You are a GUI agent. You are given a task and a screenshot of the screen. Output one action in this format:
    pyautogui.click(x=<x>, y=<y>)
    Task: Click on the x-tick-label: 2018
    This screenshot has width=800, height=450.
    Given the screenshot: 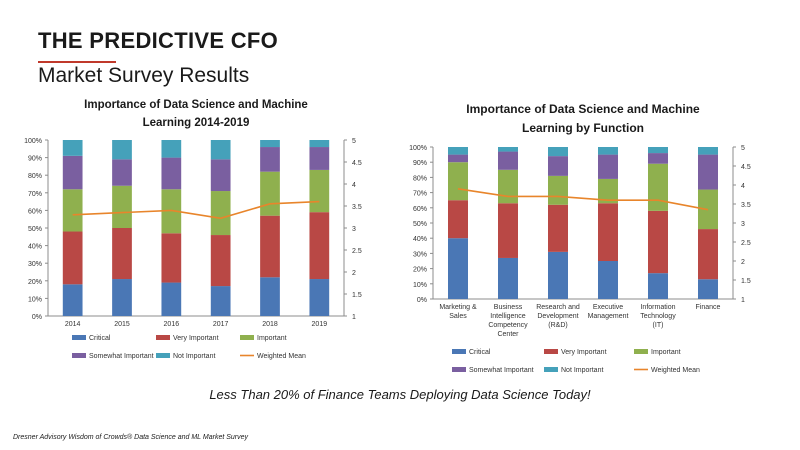 What is the action you would take?
    pyautogui.click(x=270, y=324)
    